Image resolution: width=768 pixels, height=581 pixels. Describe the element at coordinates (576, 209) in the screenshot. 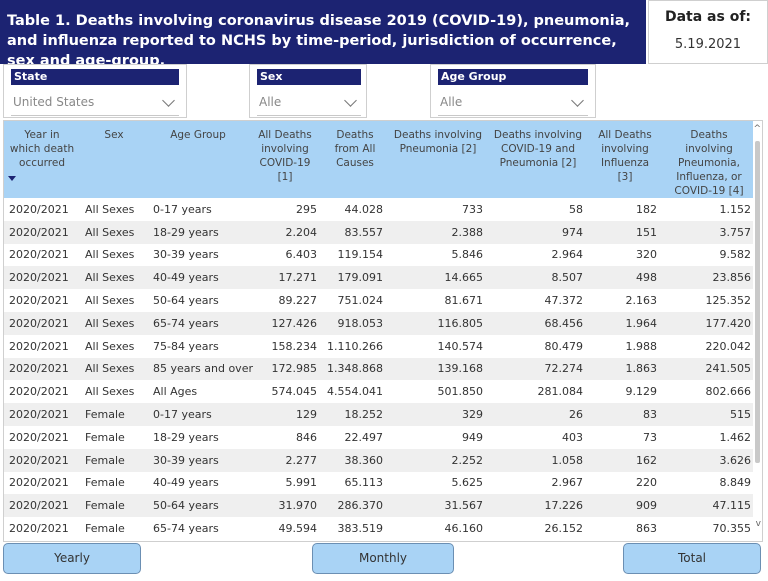

I see `table-cell: 58` at that location.